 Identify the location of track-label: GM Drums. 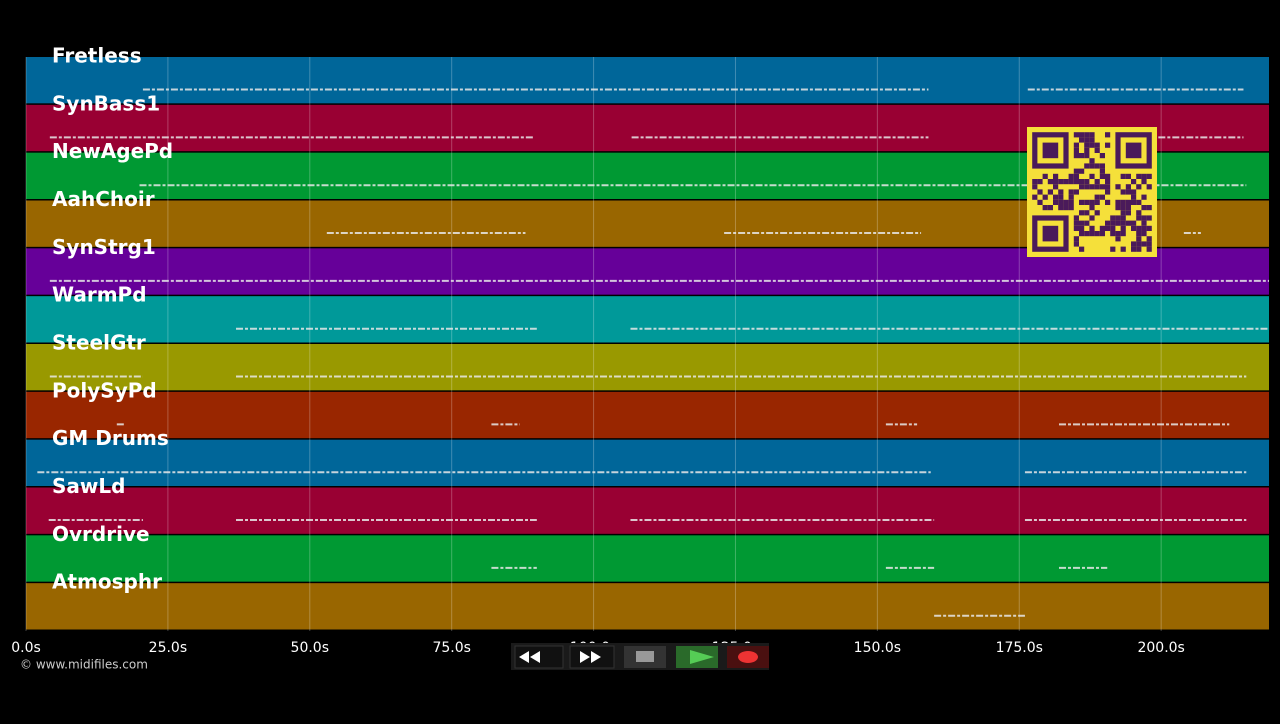
(110, 438).